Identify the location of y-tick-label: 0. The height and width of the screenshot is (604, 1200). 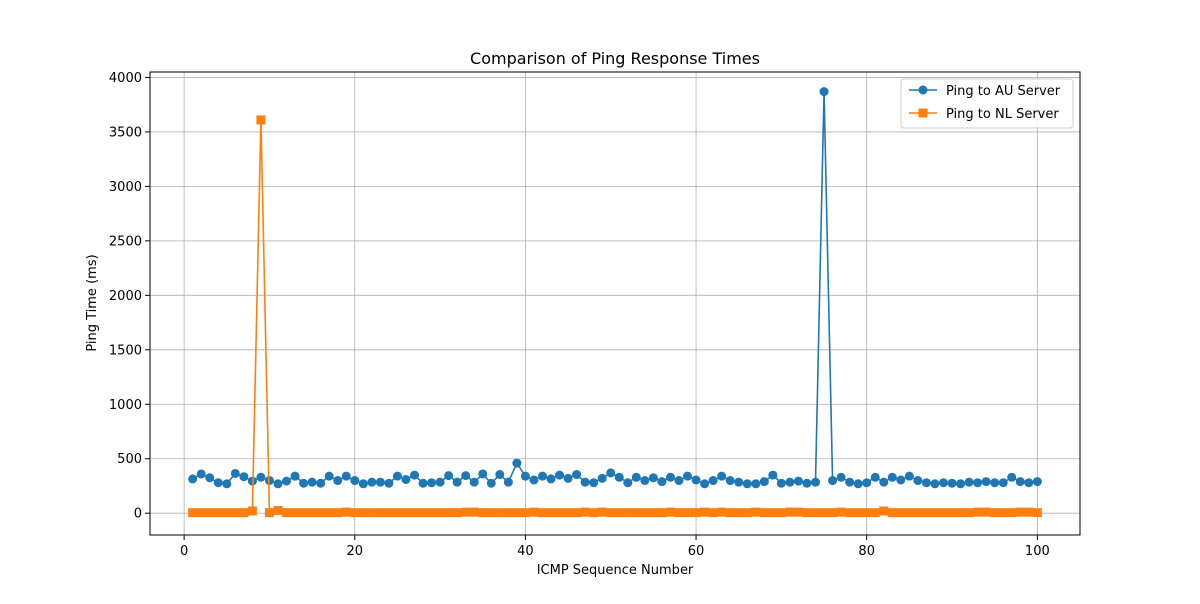
(138, 514).